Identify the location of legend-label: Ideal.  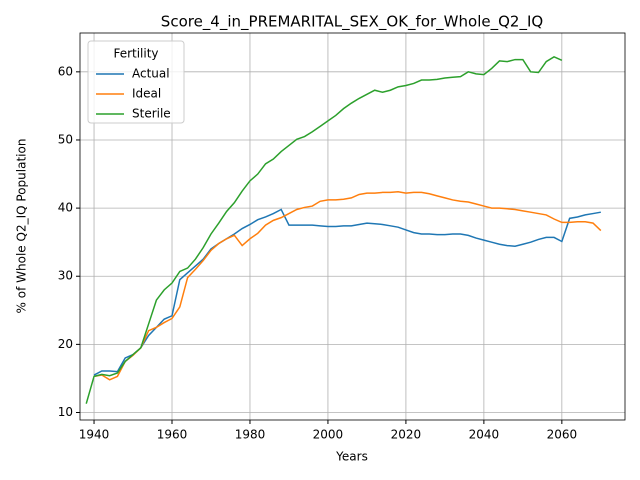
(146, 94).